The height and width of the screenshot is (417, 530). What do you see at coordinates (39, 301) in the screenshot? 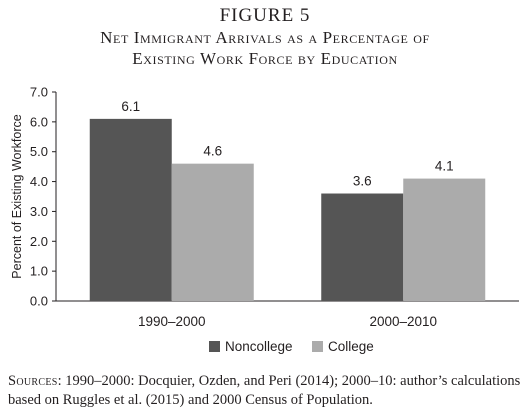
I see `y-tick-label: 0.0` at bounding box center [39, 301].